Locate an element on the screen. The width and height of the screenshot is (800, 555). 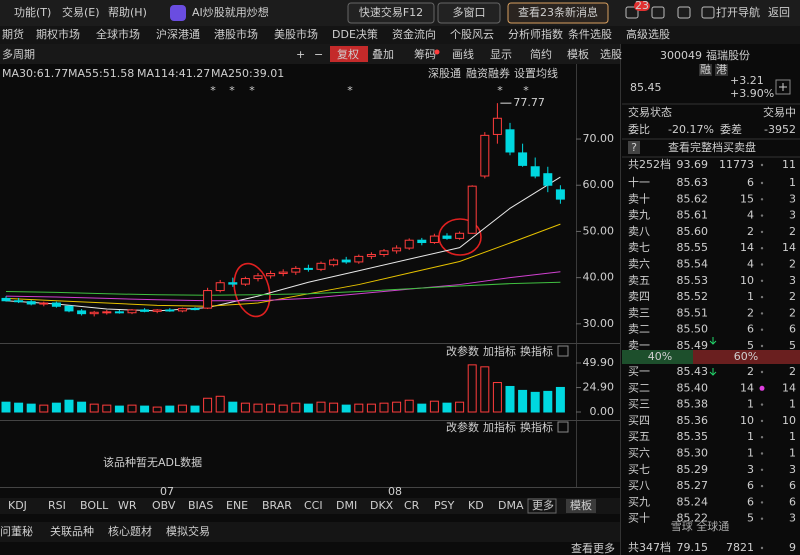
level-price: 85.52 is located at coordinates (693, 296).